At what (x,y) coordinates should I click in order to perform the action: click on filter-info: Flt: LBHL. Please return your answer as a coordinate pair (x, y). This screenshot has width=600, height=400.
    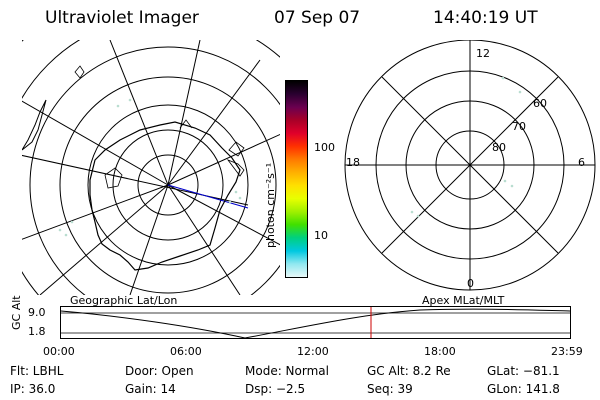
    Looking at the image, I should click on (37, 371).